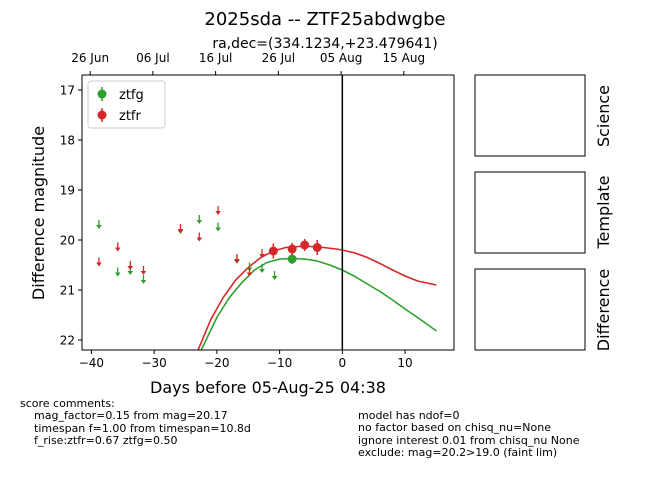 The width and height of the screenshot is (650, 500). What do you see at coordinates (268, 387) in the screenshot?
I see `x-axis-label: Days before 05-Aug-25 04:38` at bounding box center [268, 387].